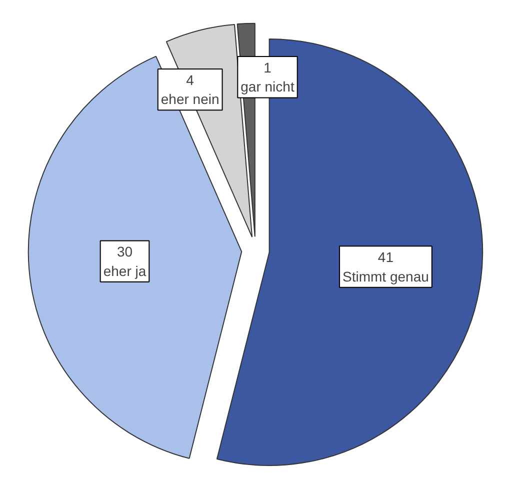 The width and height of the screenshot is (510, 500). I want to click on data-label: 1, so click(268, 68).